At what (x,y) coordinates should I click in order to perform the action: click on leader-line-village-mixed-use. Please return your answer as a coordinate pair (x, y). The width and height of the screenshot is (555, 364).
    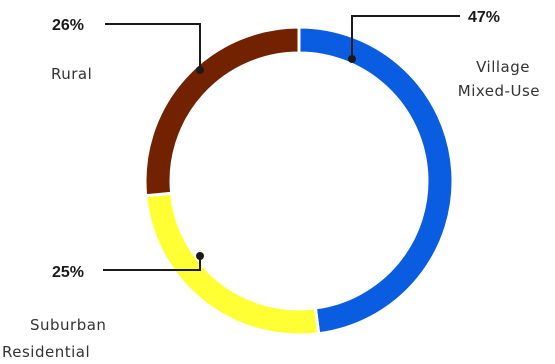
    Looking at the image, I should click on (405, 37).